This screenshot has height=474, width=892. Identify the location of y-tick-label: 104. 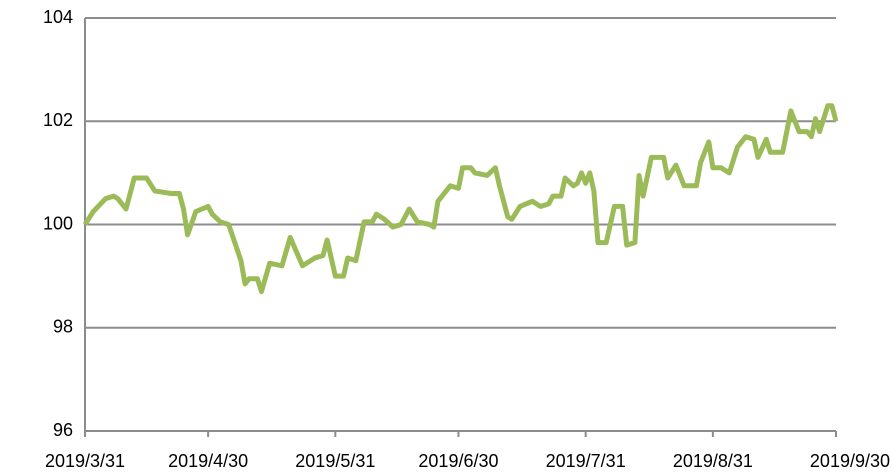
(58, 17).